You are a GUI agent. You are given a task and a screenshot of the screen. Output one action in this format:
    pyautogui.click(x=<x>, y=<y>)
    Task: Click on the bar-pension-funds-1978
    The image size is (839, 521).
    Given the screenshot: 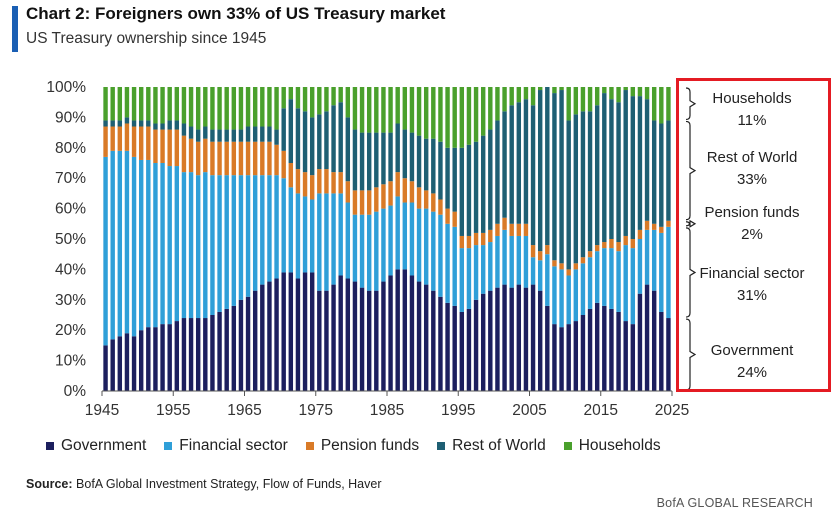 What is the action you would take?
    pyautogui.click(x=340, y=183)
    